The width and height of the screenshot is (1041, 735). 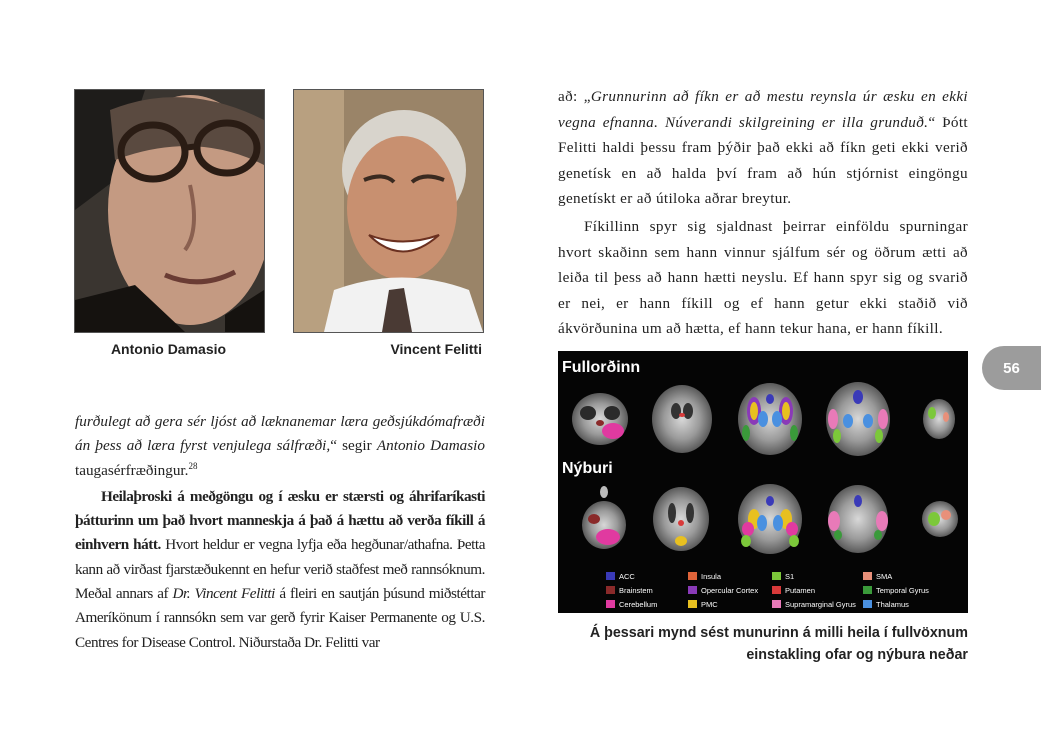 What do you see at coordinates (902, 590) in the screenshot?
I see `legend-item-temporal-gyrus: Temporal Gyrus` at bounding box center [902, 590].